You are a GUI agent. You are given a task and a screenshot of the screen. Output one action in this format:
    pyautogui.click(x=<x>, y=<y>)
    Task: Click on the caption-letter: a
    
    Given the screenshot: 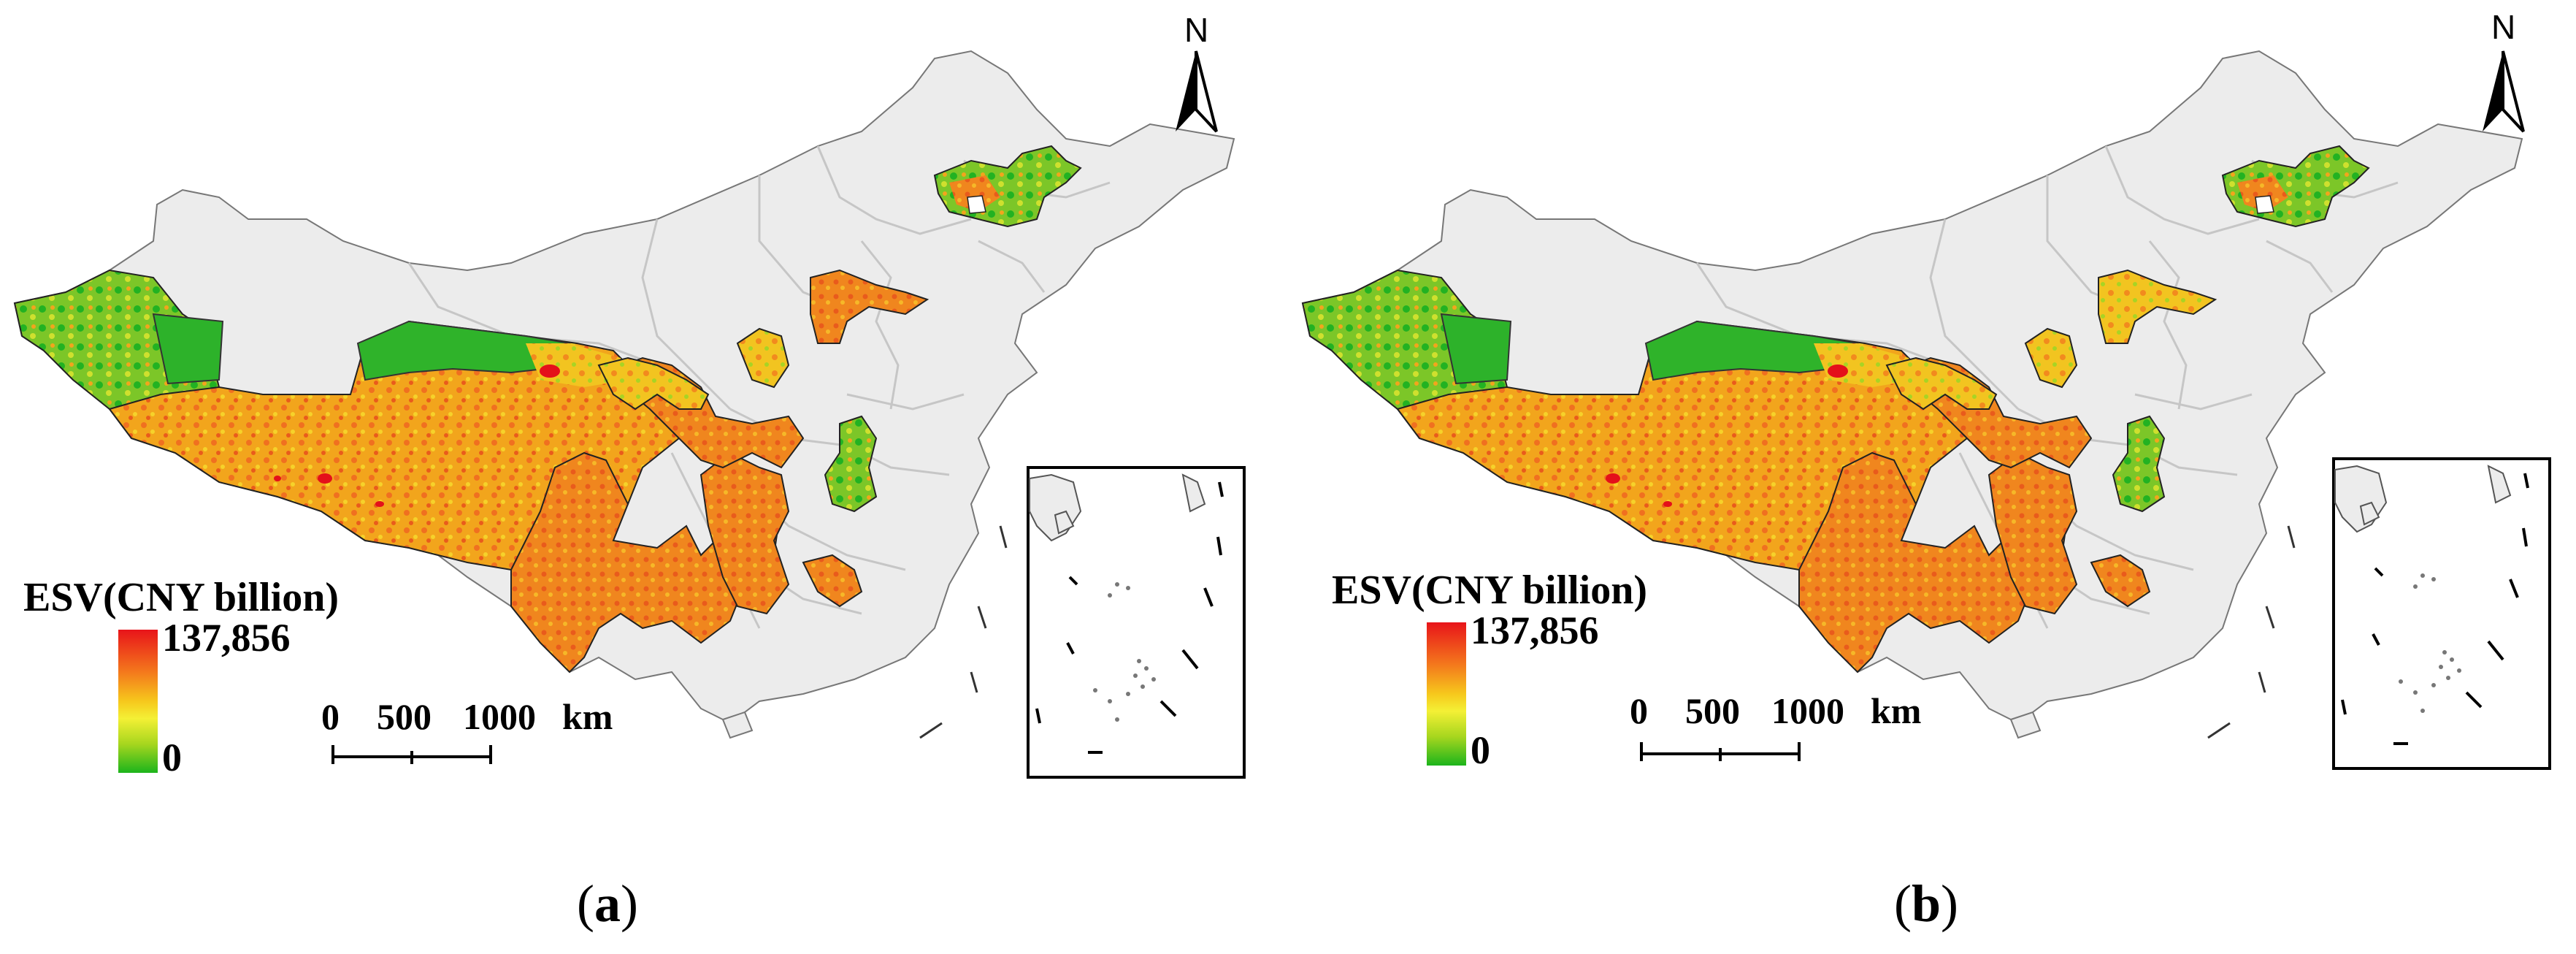 What is the action you would take?
    pyautogui.click(x=607, y=903)
    